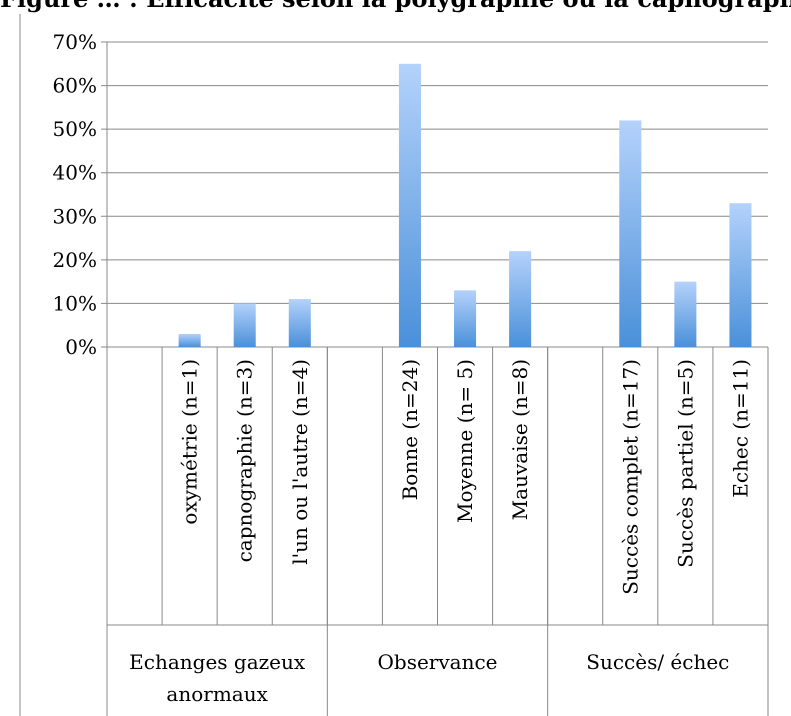  Describe the element at coordinates (520, 439) in the screenshot. I see `category-label: Mauvaise (n=8)` at that location.